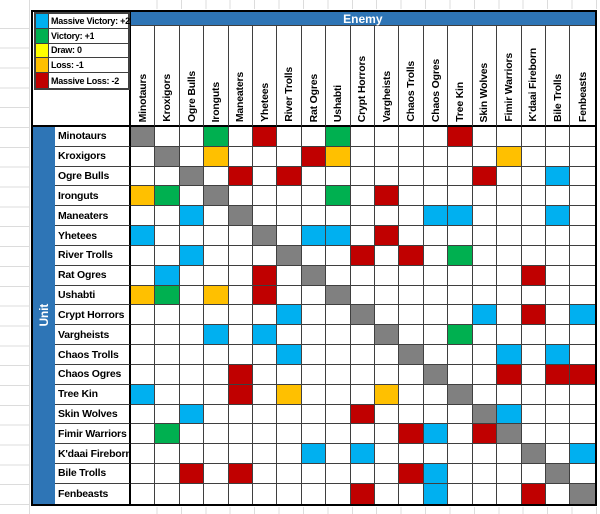 Image resolution: width=600 pixels, height=514 pixels. Describe the element at coordinates (93, 414) in the screenshot. I see `row-header: Skin Wolves` at that location.